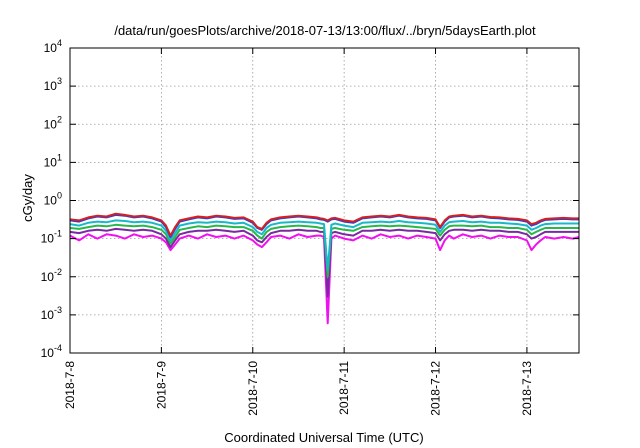  Describe the element at coordinates (27, 198) in the screenshot. I see `y-axis-label: cGy/day` at that location.